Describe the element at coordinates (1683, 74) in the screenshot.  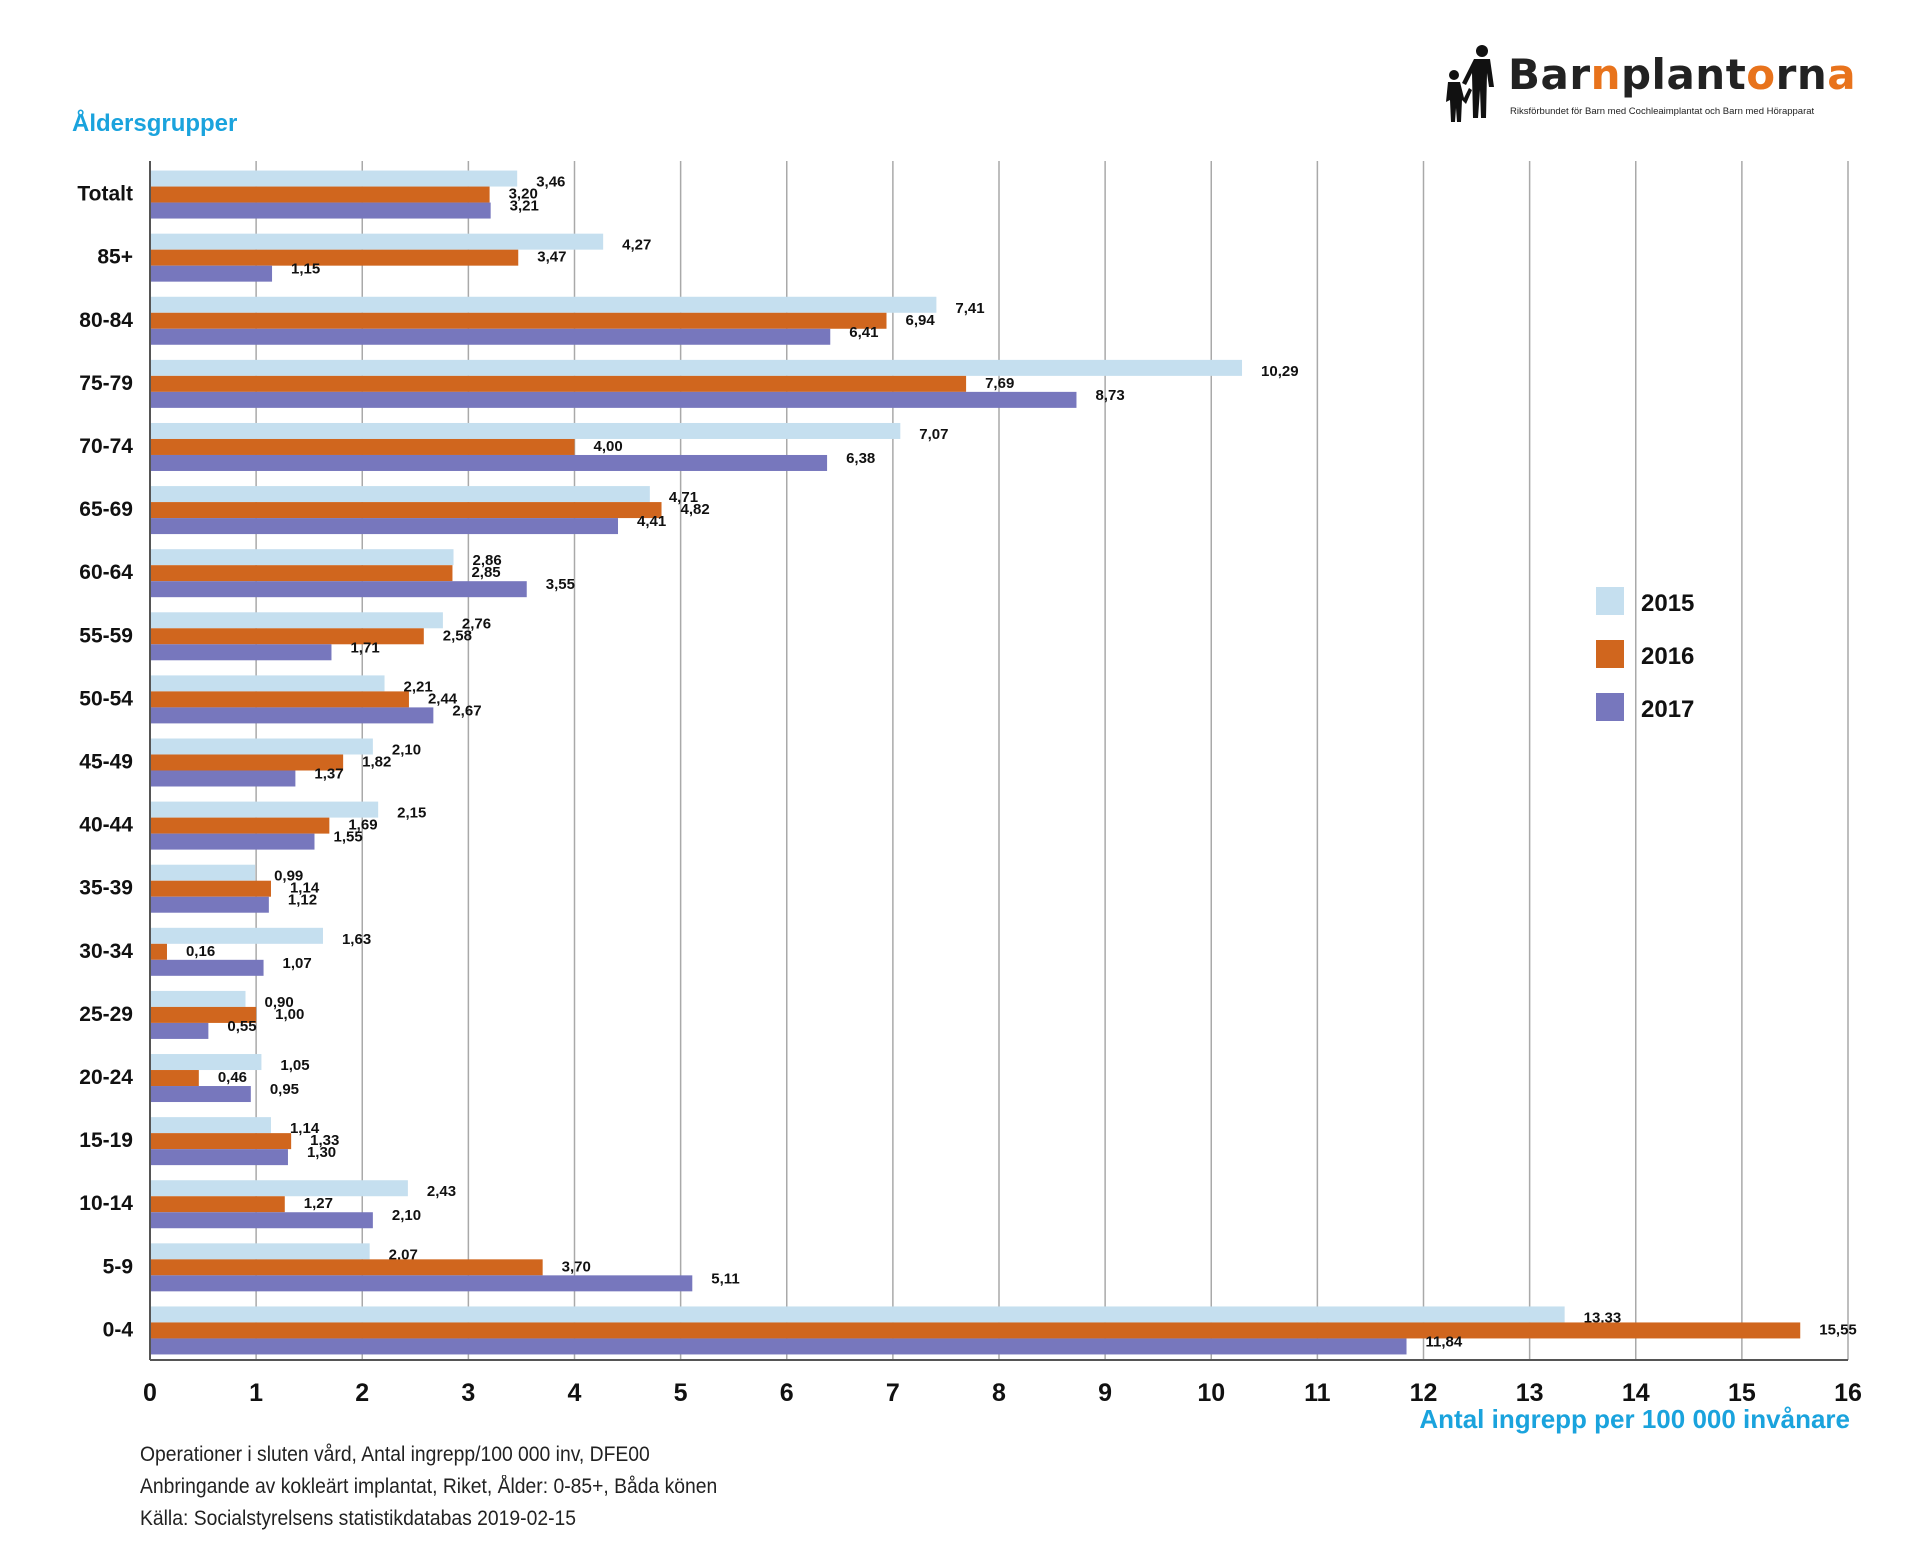
I see `logo-part-3: plant` at that location.